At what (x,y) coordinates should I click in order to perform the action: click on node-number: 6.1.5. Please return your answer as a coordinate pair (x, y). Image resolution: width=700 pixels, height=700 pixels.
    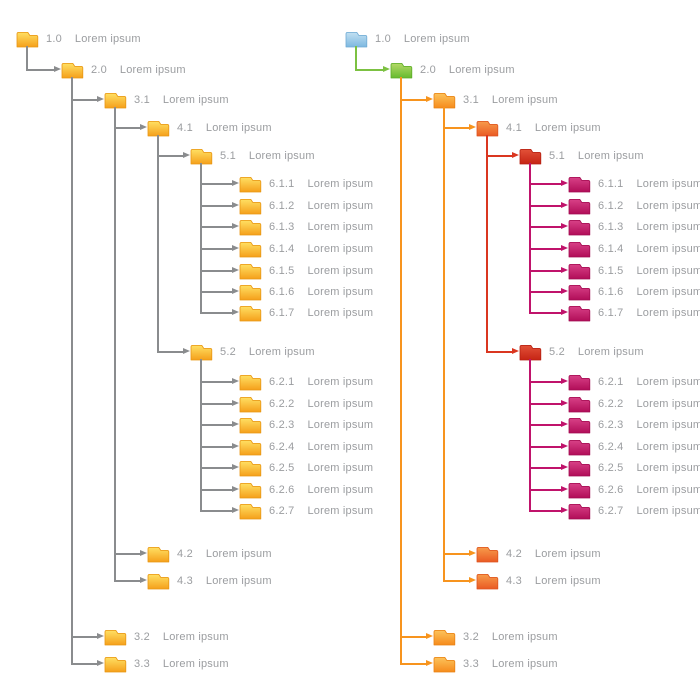
    Looking at the image, I should click on (611, 271).